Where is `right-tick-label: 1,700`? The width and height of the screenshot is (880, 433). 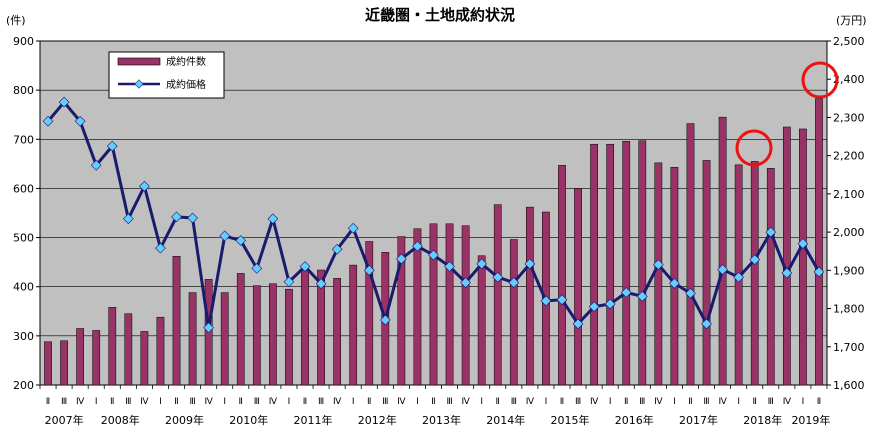
right-tick-label: 1,700 is located at coordinates (849, 347).